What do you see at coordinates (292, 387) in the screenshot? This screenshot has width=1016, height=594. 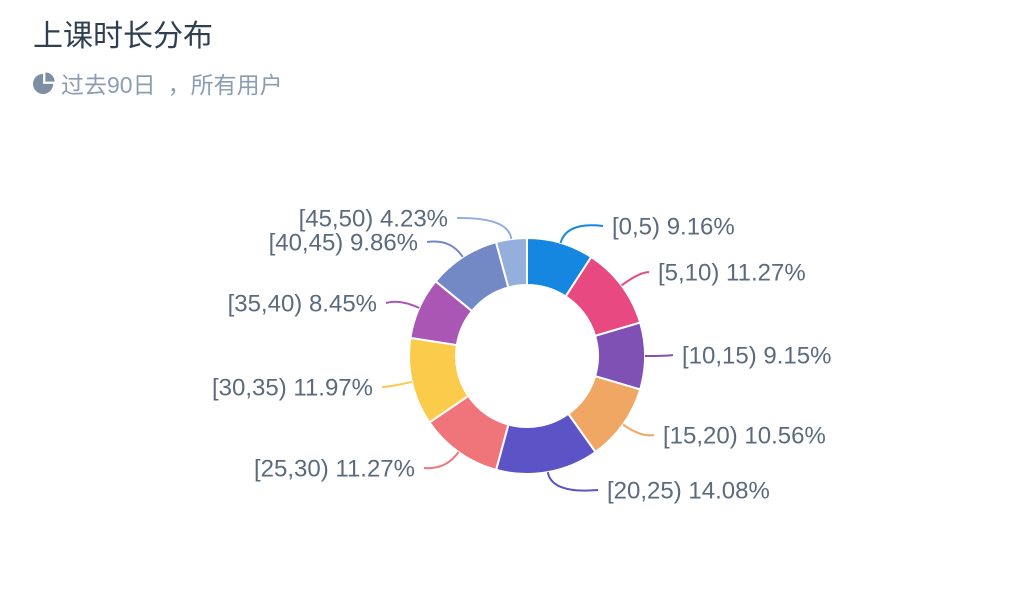 I see `slice-label: [30,35) 11.97%` at bounding box center [292, 387].